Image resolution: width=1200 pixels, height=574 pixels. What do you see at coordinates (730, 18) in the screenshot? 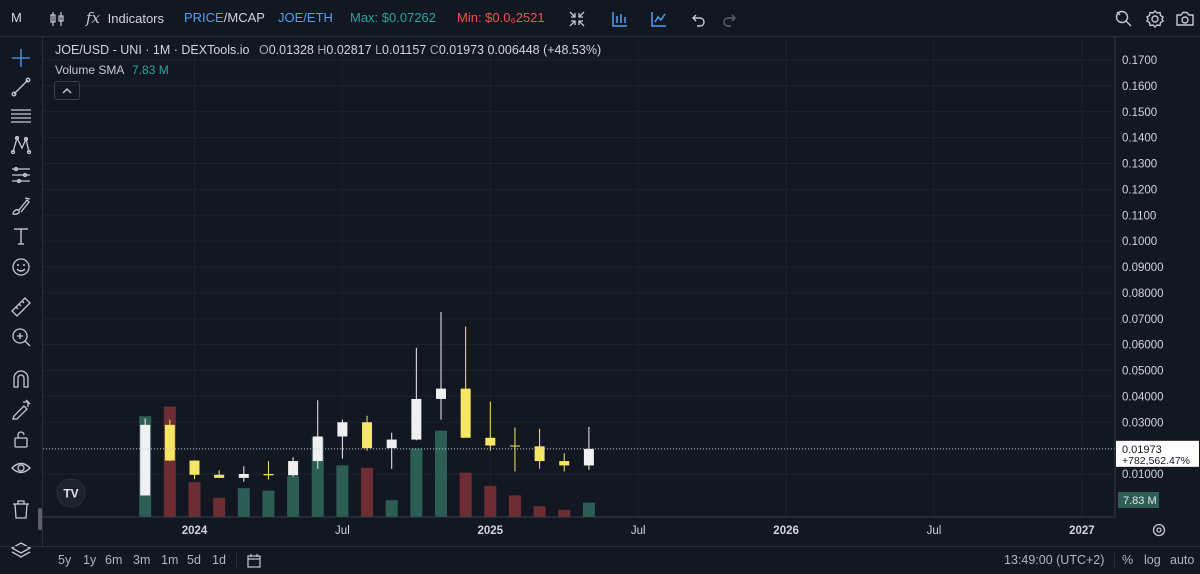
I see `redo-icon` at bounding box center [730, 18].